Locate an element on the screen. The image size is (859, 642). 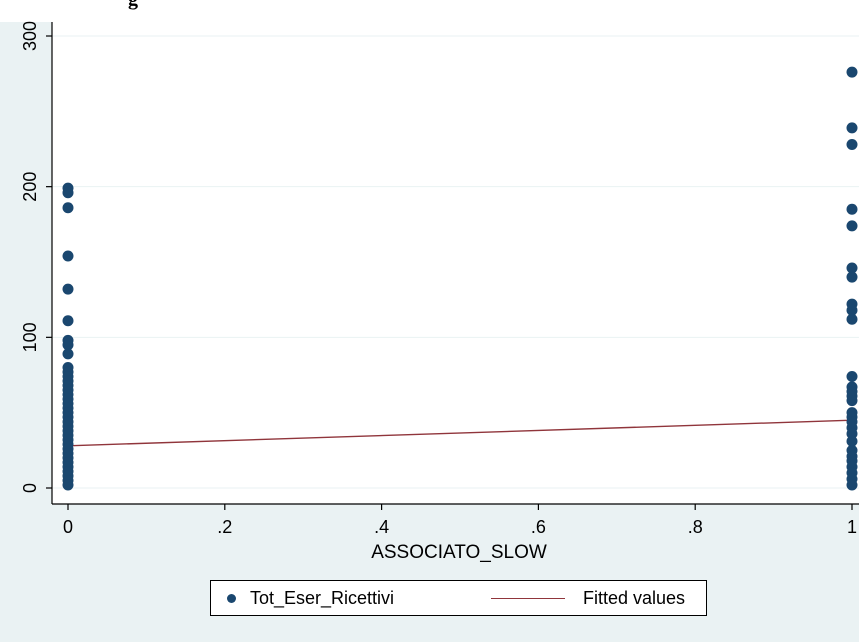
legend-item-fitted: Fitted values is located at coordinates (588, 598).